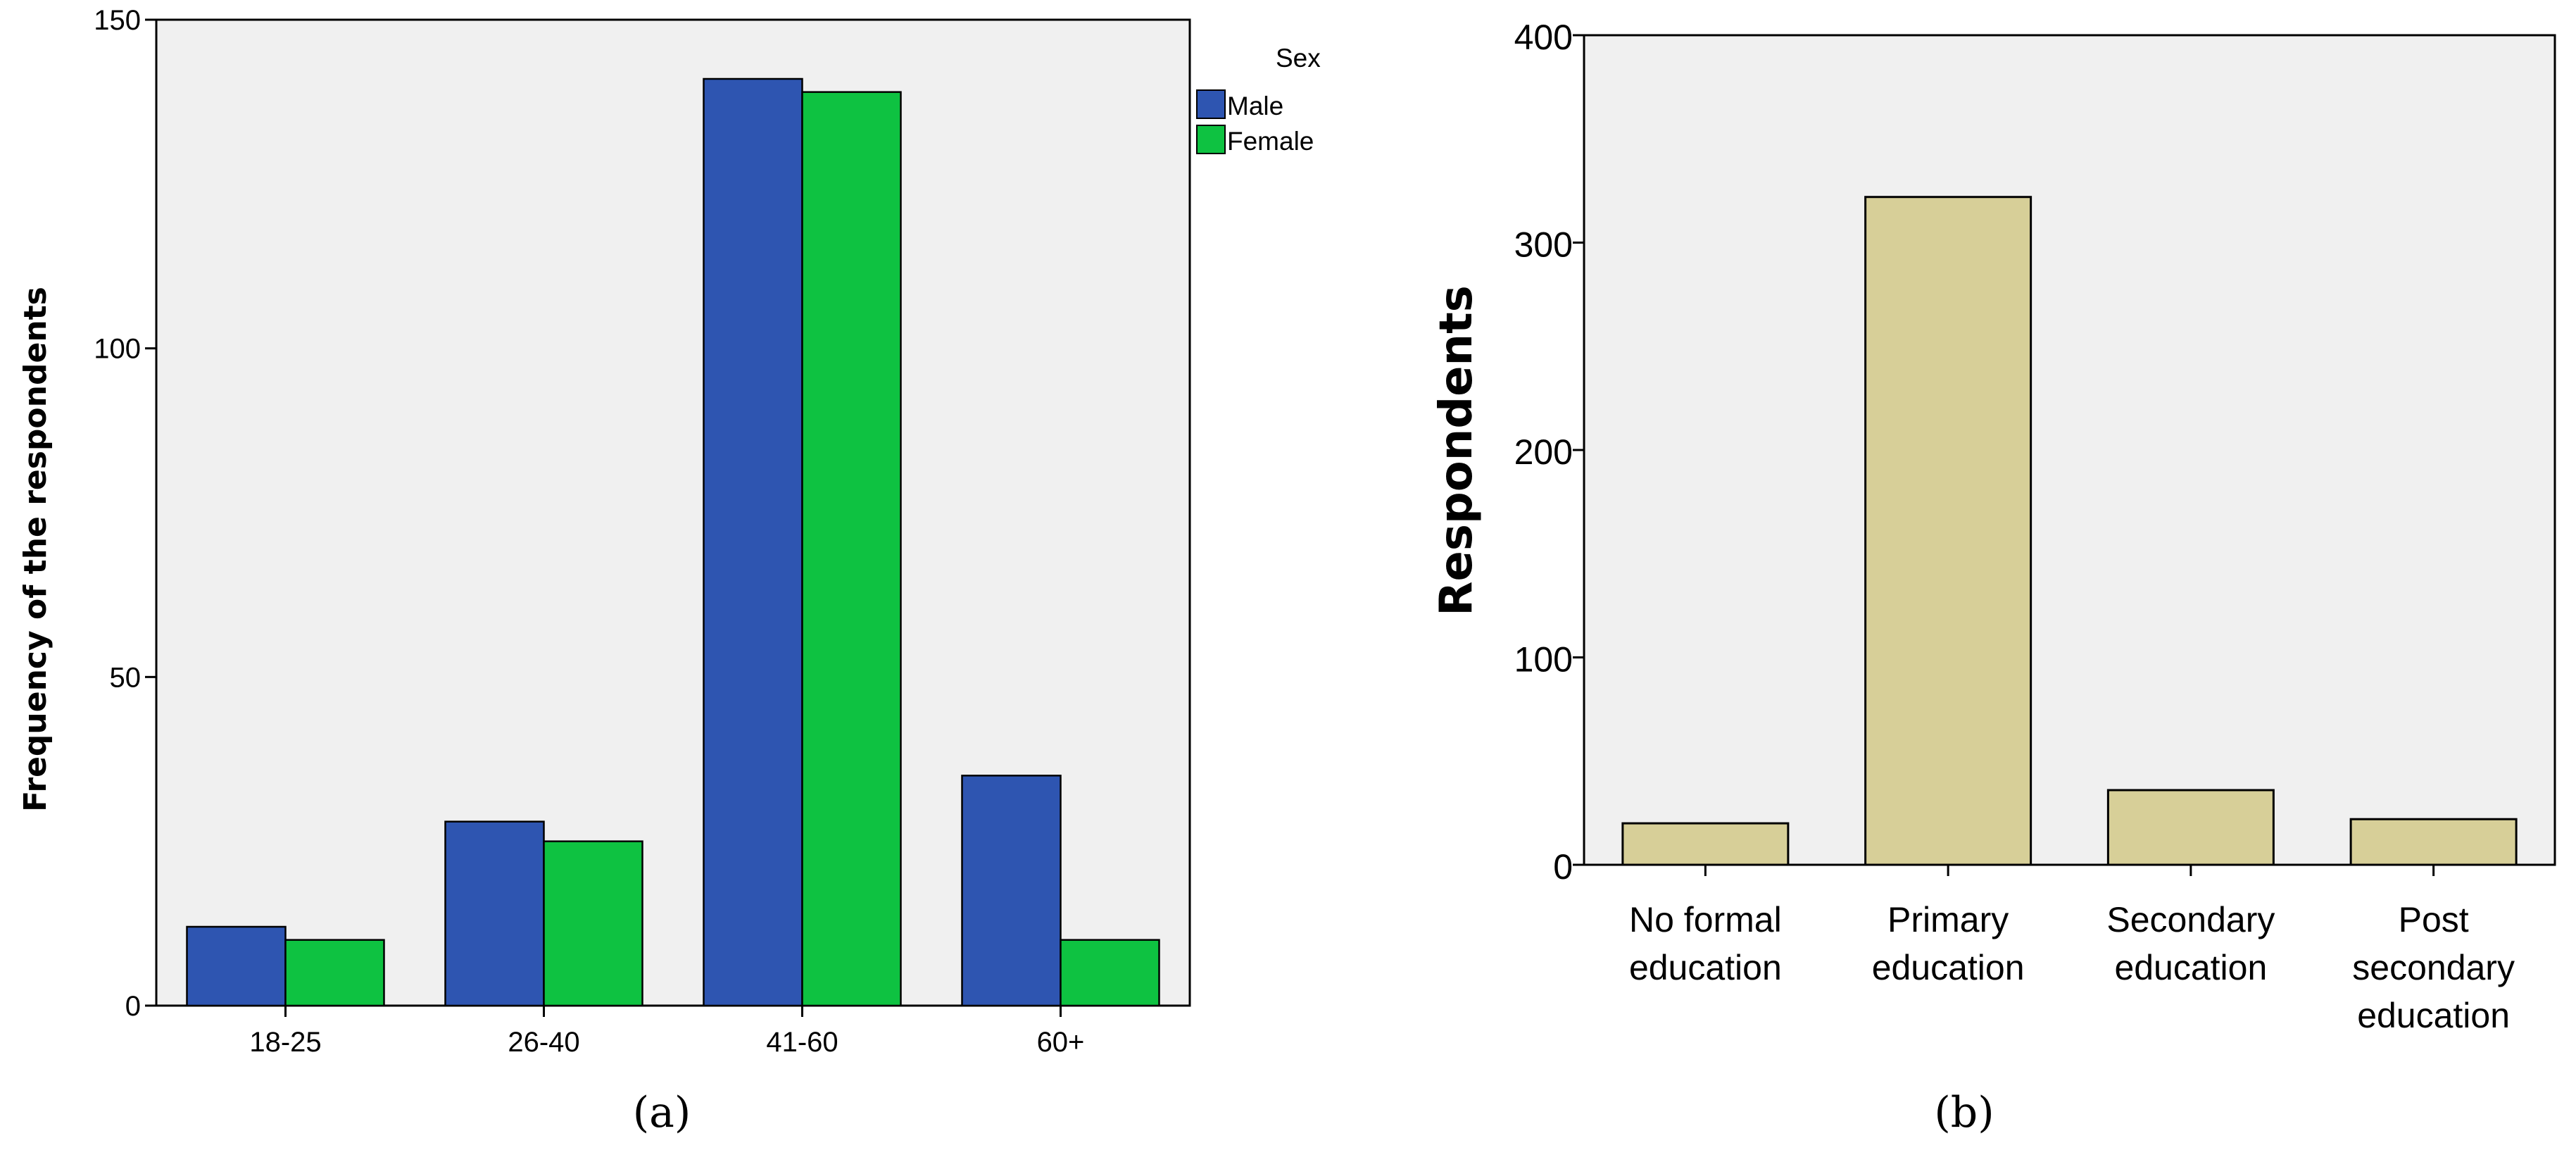  What do you see at coordinates (1211, 139) in the screenshot?
I see `legend-swatch-female` at bounding box center [1211, 139].